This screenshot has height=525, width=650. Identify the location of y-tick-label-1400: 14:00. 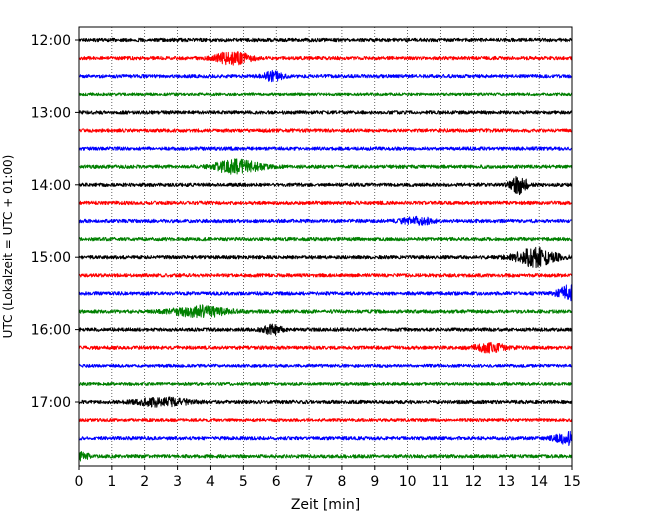
(51, 186).